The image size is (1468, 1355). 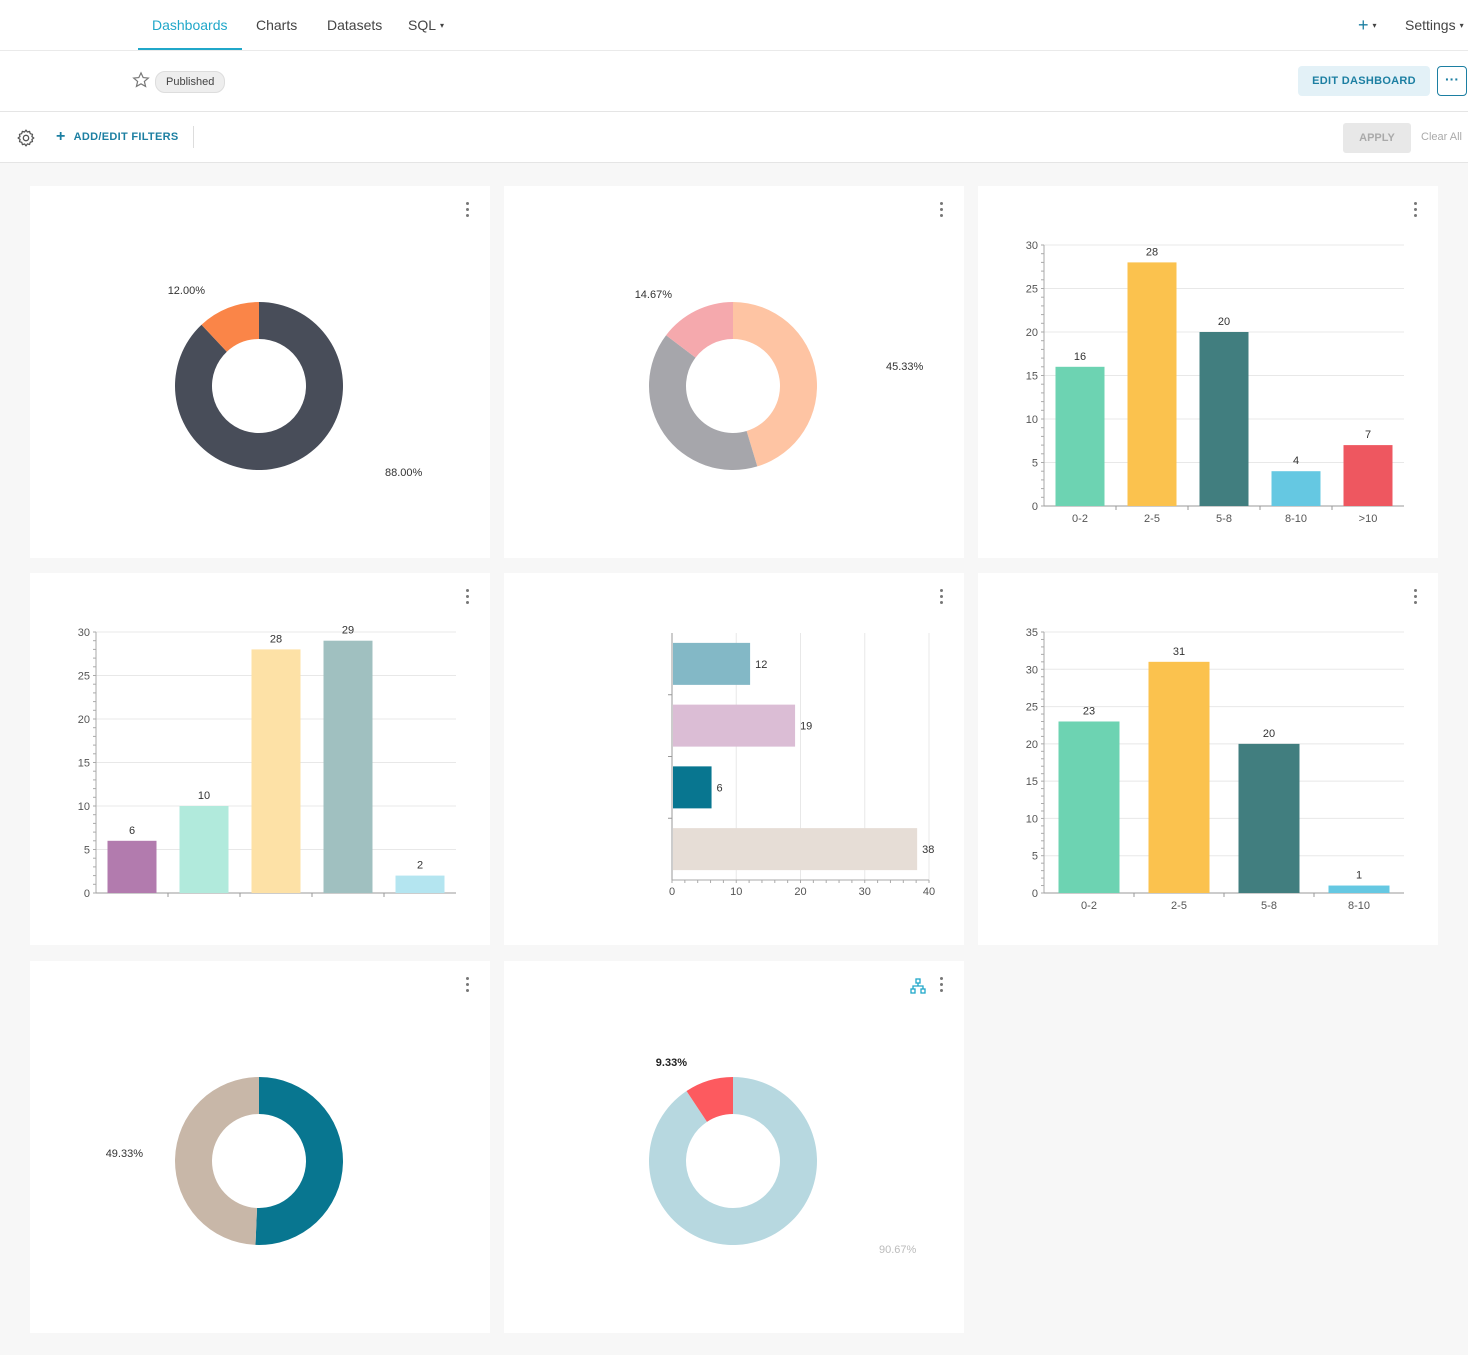 What do you see at coordinates (734, 81) in the screenshot?
I see `dashboard-header: Published EDIT DASHBOARD ···` at bounding box center [734, 81].